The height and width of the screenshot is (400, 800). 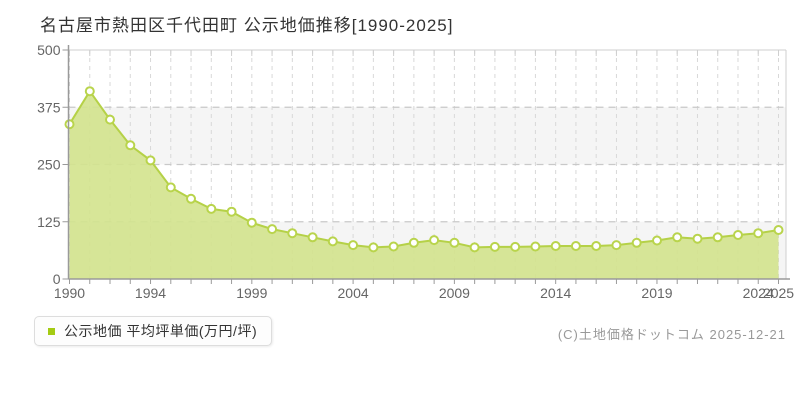 What do you see at coordinates (161, 331) in the screenshot?
I see `legend-series-label: 公示地価 平均坪単価(万円/坪)` at bounding box center [161, 331].